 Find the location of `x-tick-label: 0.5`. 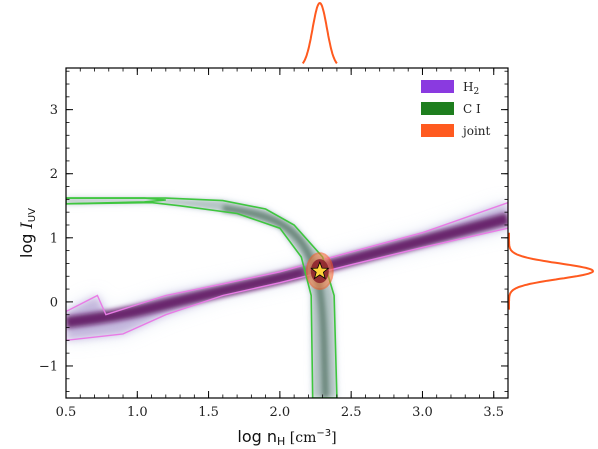

x-tick-label: 0.5 is located at coordinates (66, 412).